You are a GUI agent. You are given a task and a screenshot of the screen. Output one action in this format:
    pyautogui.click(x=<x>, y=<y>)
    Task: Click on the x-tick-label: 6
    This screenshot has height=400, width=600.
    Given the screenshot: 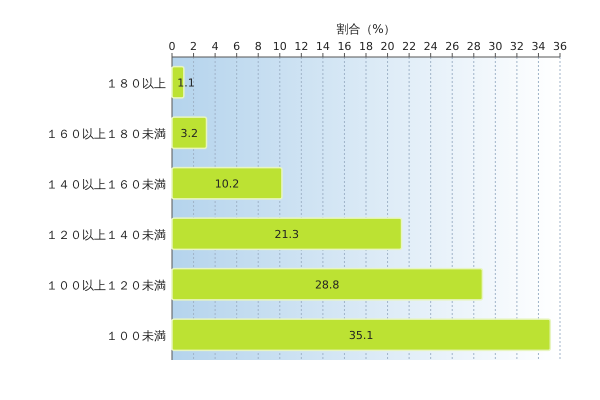 What is the action you would take?
    pyautogui.click(x=236, y=46)
    